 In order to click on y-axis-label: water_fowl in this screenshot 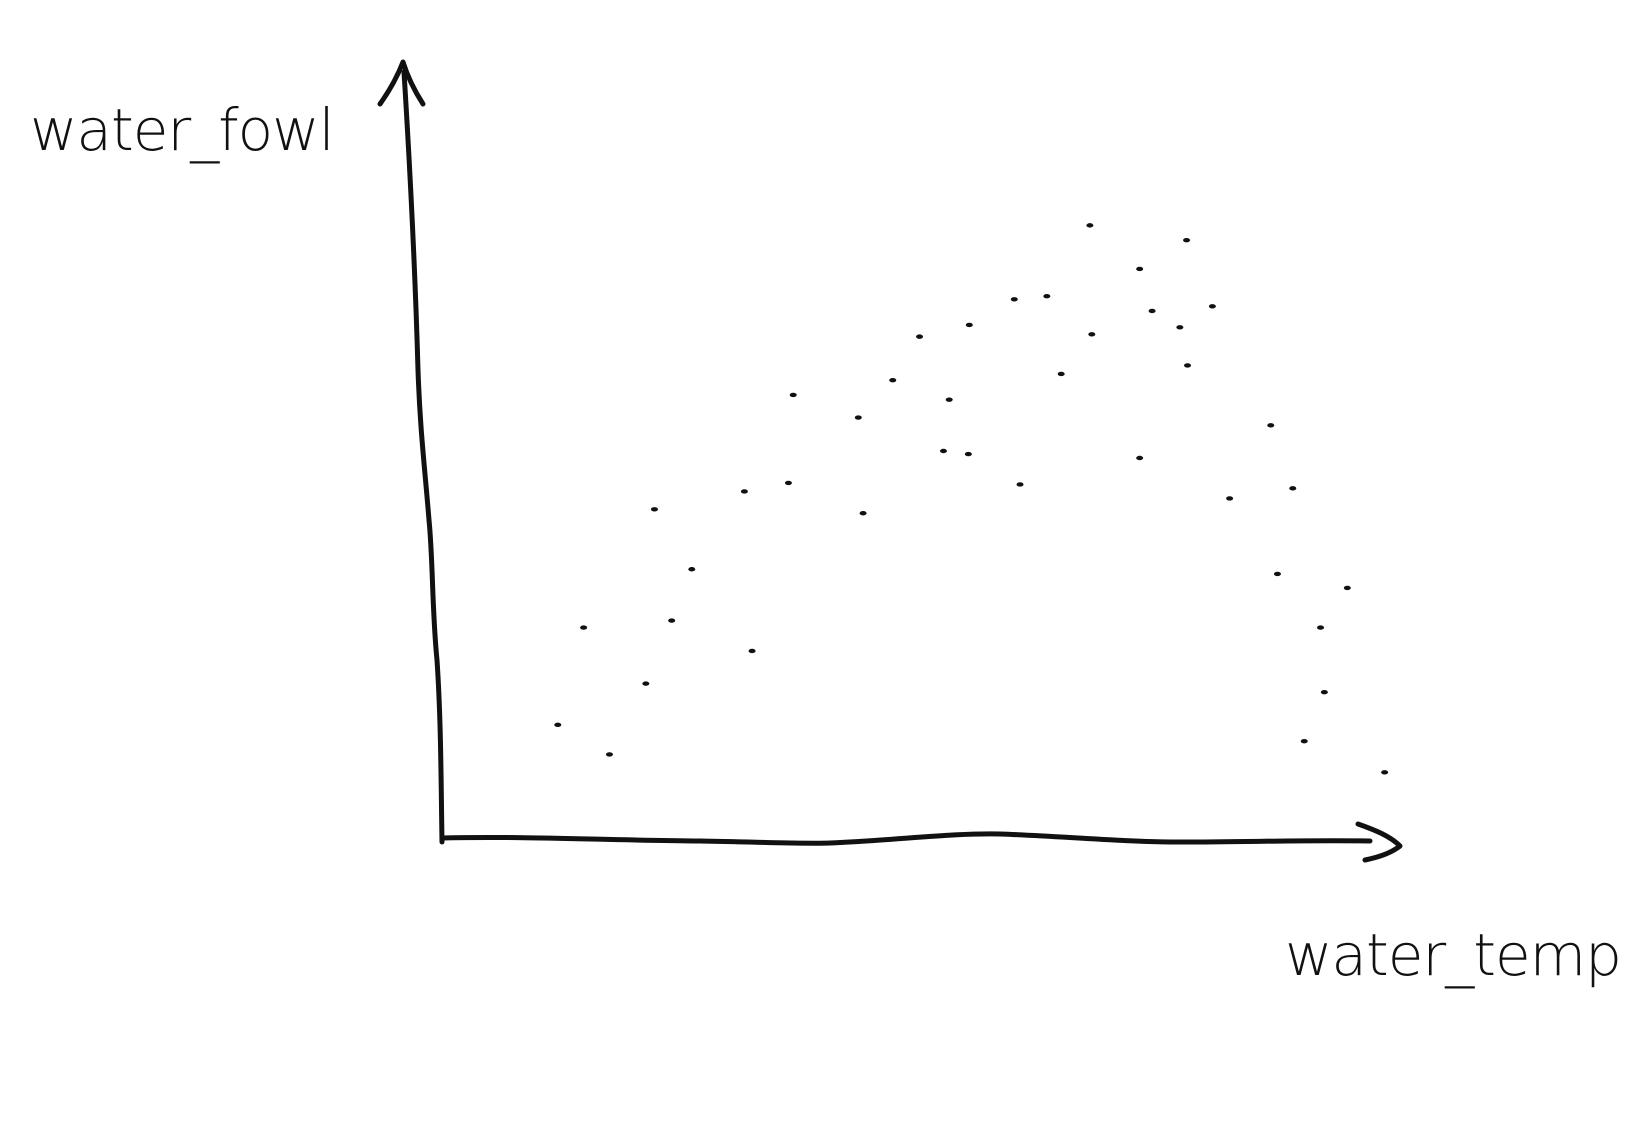, I will do `click(182, 130)`.